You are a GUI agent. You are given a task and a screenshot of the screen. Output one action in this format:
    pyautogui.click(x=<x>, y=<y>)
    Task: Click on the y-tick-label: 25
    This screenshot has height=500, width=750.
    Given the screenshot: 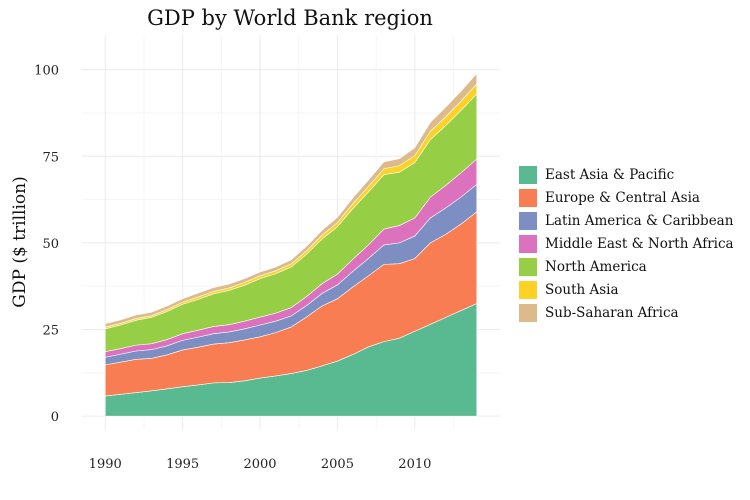 What is the action you would take?
    pyautogui.click(x=50, y=331)
    